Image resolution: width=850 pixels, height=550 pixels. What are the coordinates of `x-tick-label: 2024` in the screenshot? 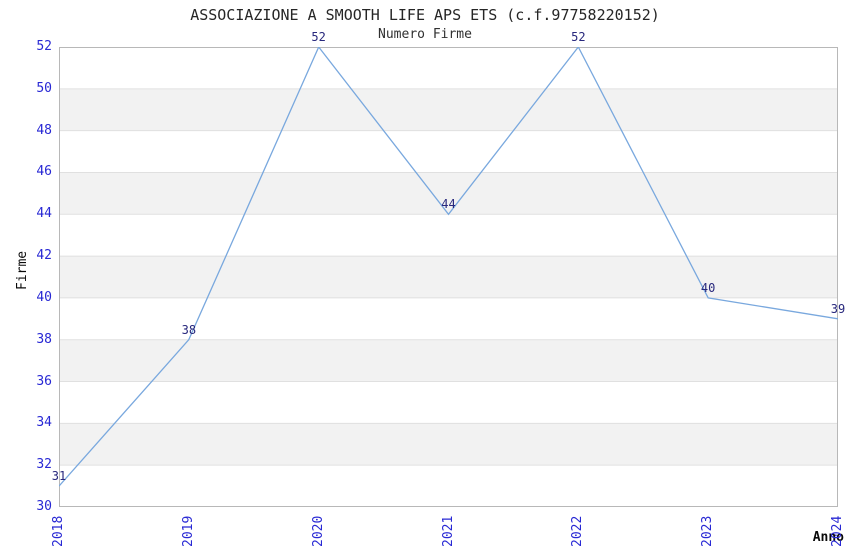 It's located at (837, 531).